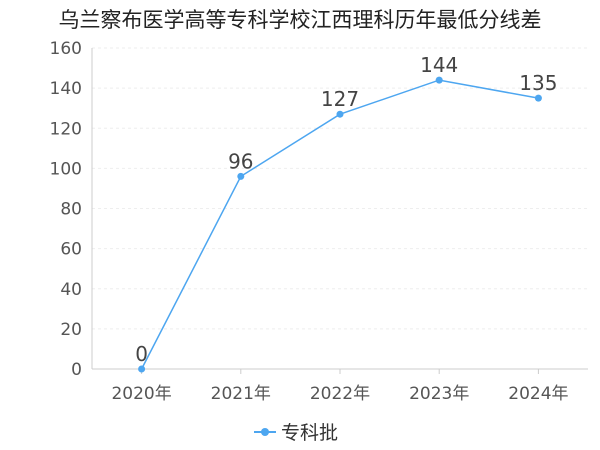 The image size is (600, 450). What do you see at coordinates (340, 99) in the screenshot?
I see `data-label: 127` at bounding box center [340, 99].